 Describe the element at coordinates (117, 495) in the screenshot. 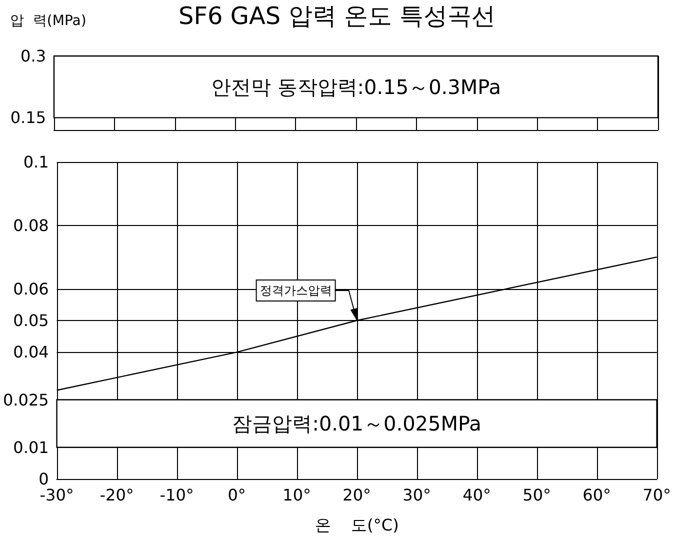

I see `x-tick-label: -20°` at that location.